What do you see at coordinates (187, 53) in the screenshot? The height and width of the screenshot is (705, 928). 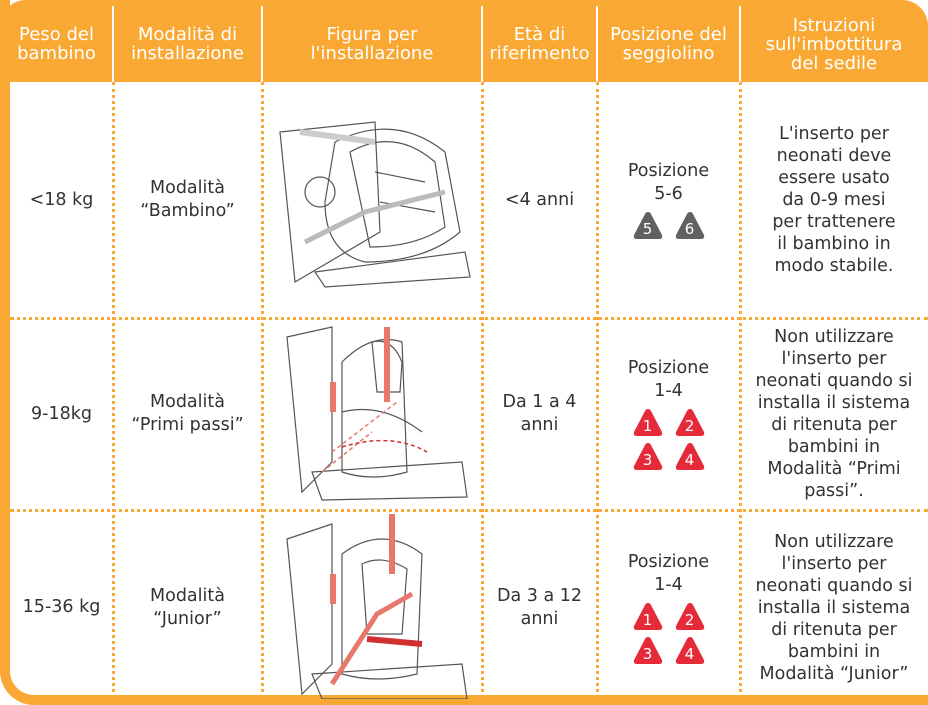 I see `header-text: installazione` at bounding box center [187, 53].